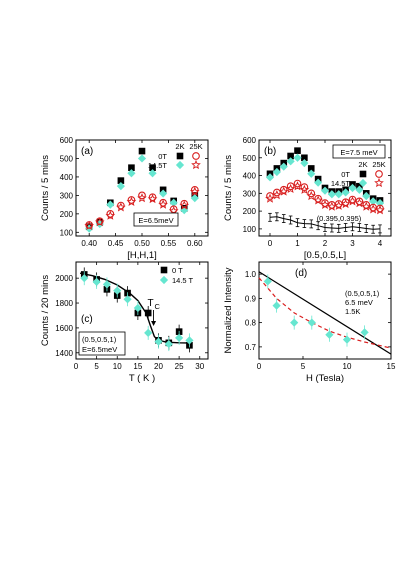  What do you see at coordinates (158, 165) in the screenshot?
I see `legend-row-label: 14.5T` at bounding box center [158, 165].